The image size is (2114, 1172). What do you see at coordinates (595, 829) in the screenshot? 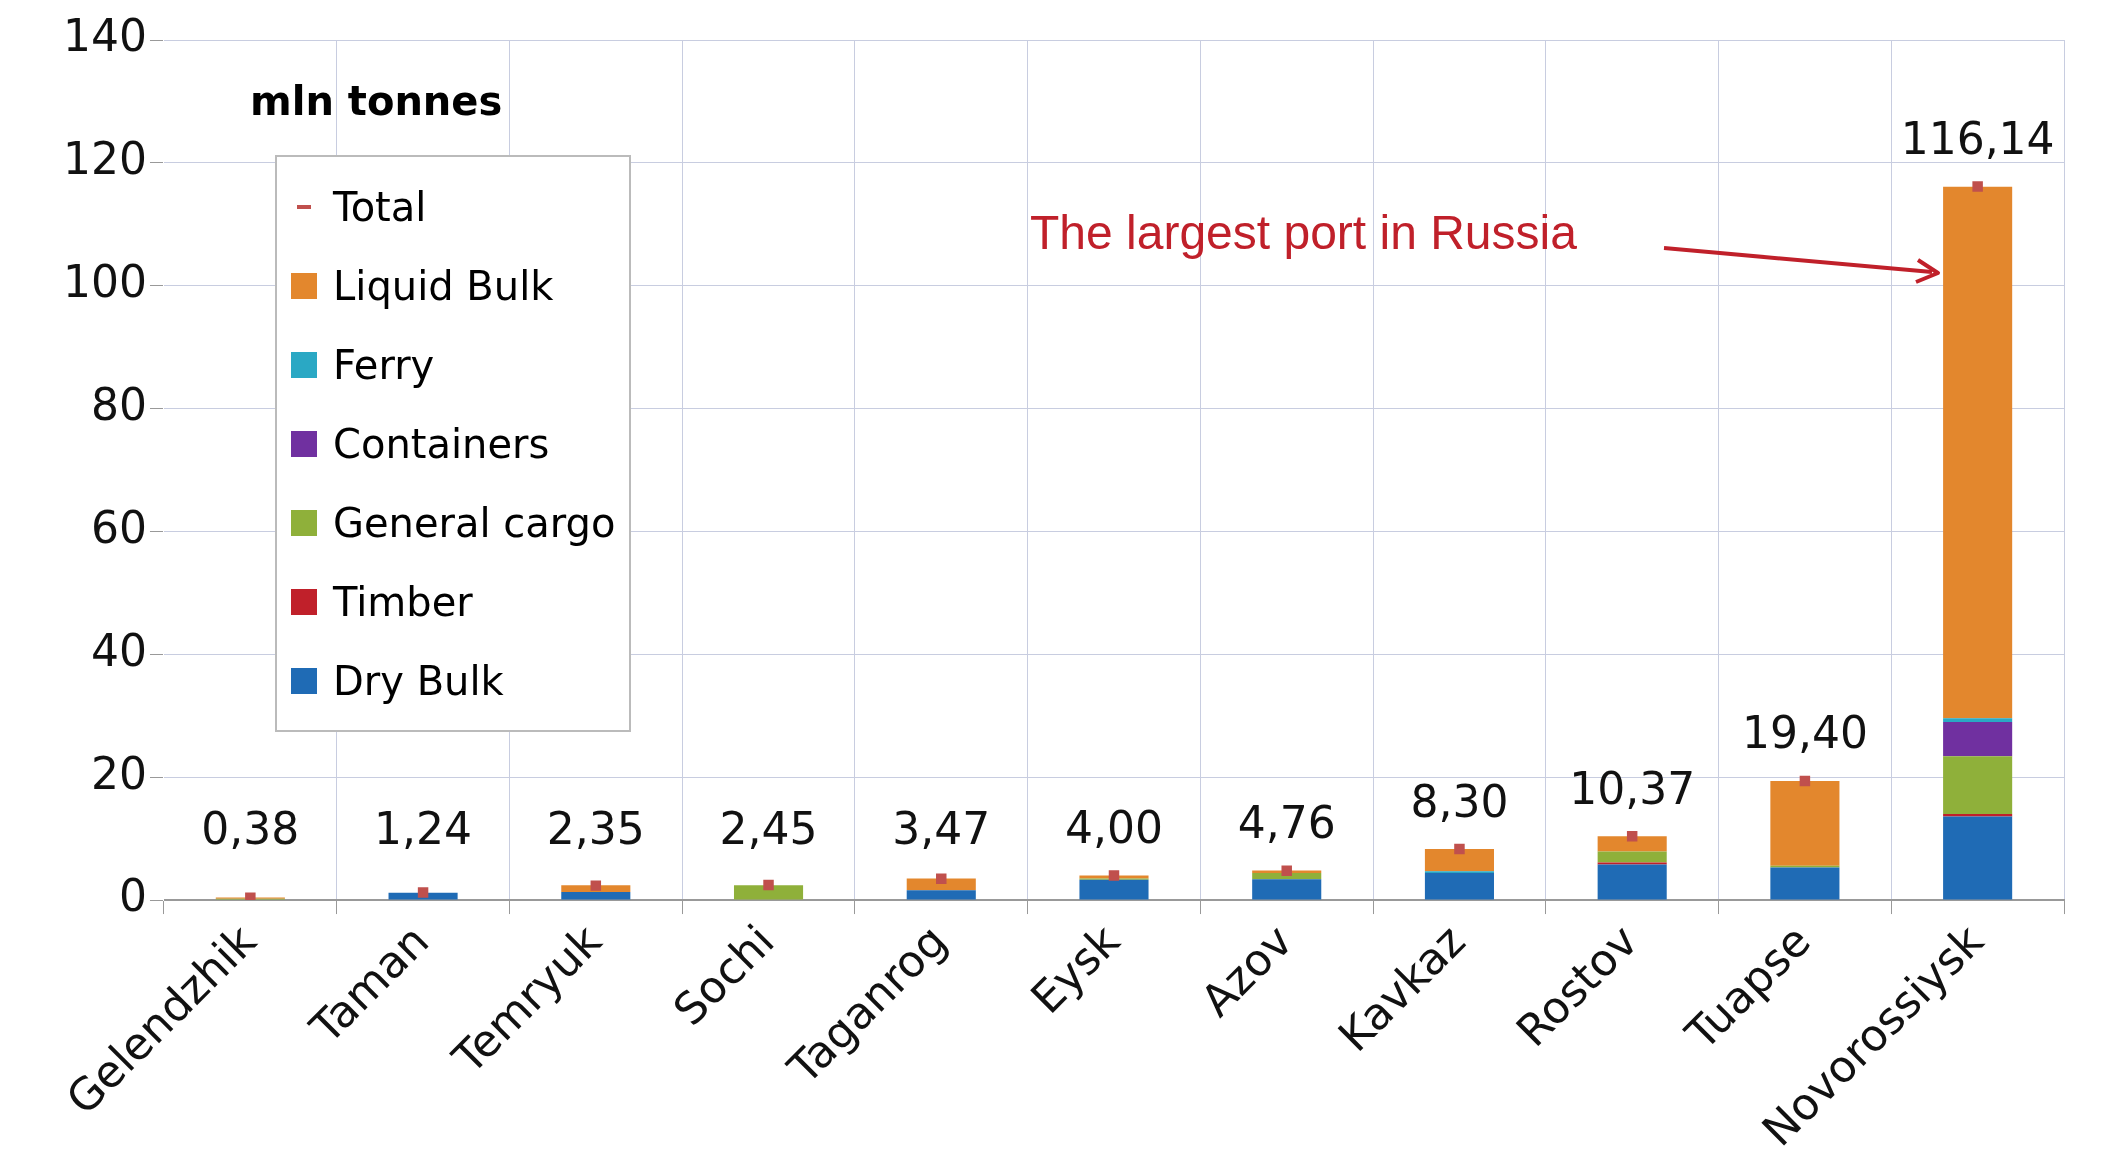
I see `data-label: 2,35` at bounding box center [595, 829].